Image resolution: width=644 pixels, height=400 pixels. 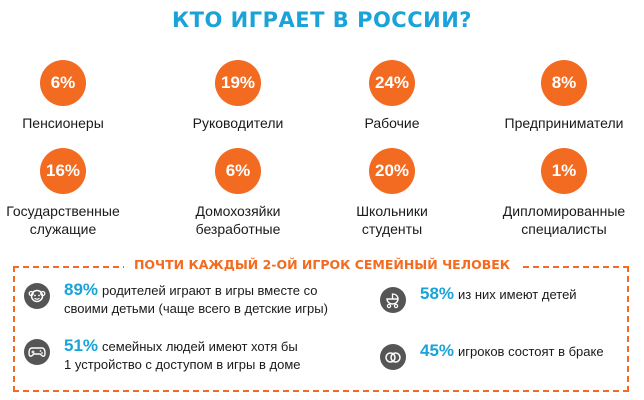 I want to click on kid-face-icon, so click(x=37, y=296).